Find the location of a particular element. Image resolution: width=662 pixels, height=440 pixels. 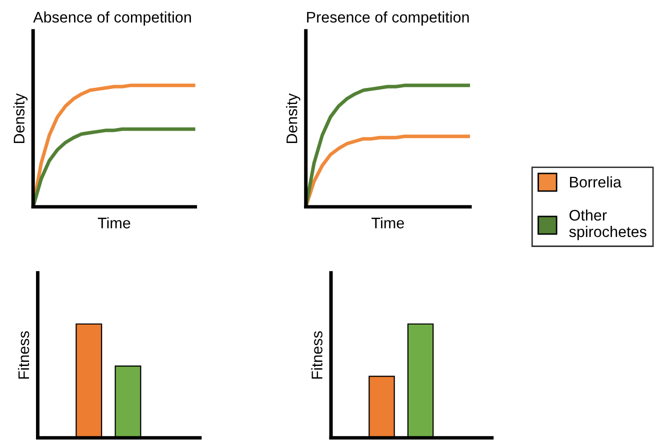

chart-title: Presence of competition is located at coordinates (388, 18).